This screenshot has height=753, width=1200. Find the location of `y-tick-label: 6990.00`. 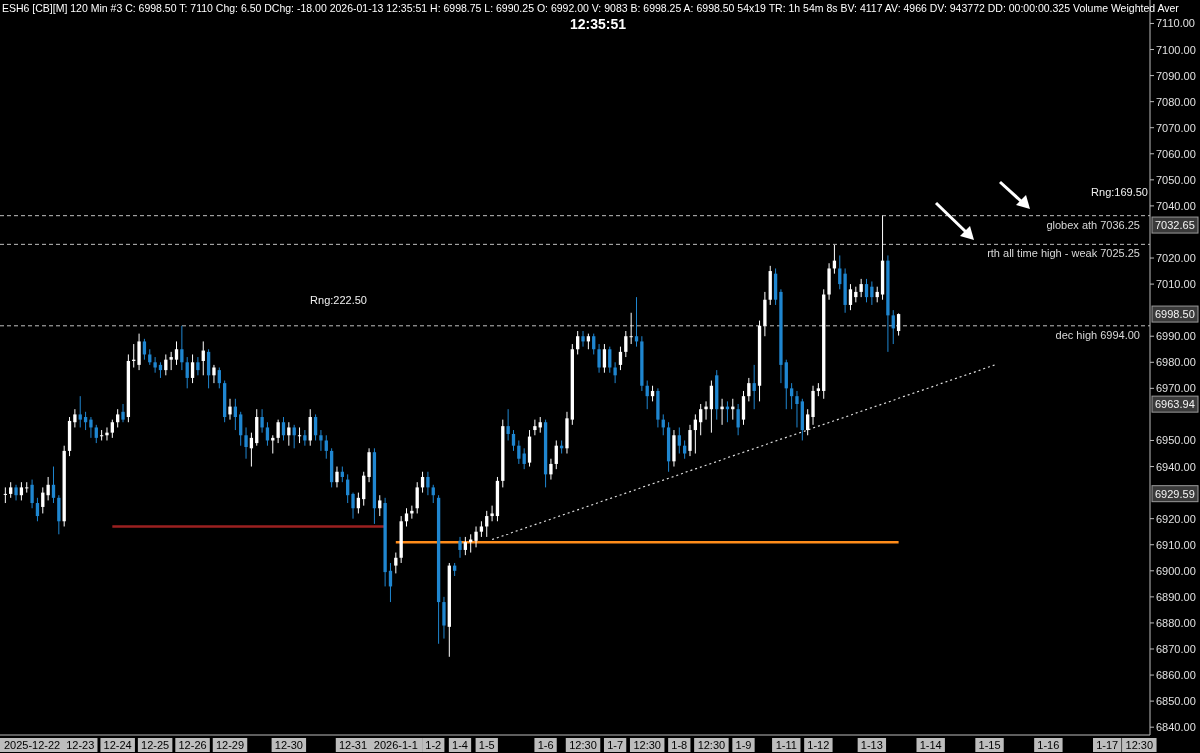

y-tick-label: 6990.00 is located at coordinates (1176, 336).